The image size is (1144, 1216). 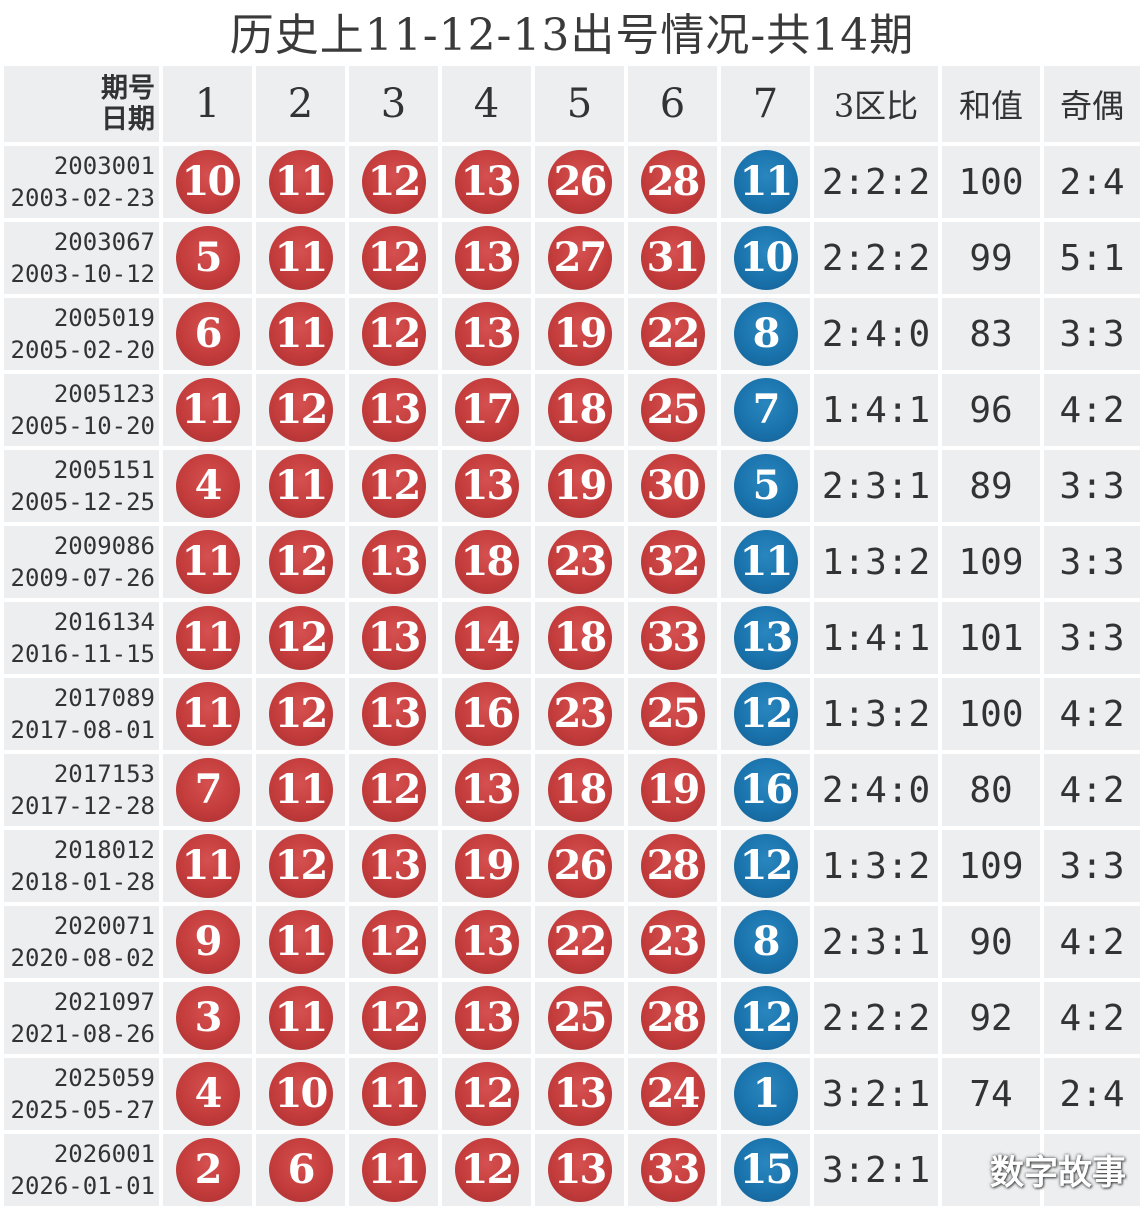 I want to click on ball-cell: 25, so click(x=672, y=410).